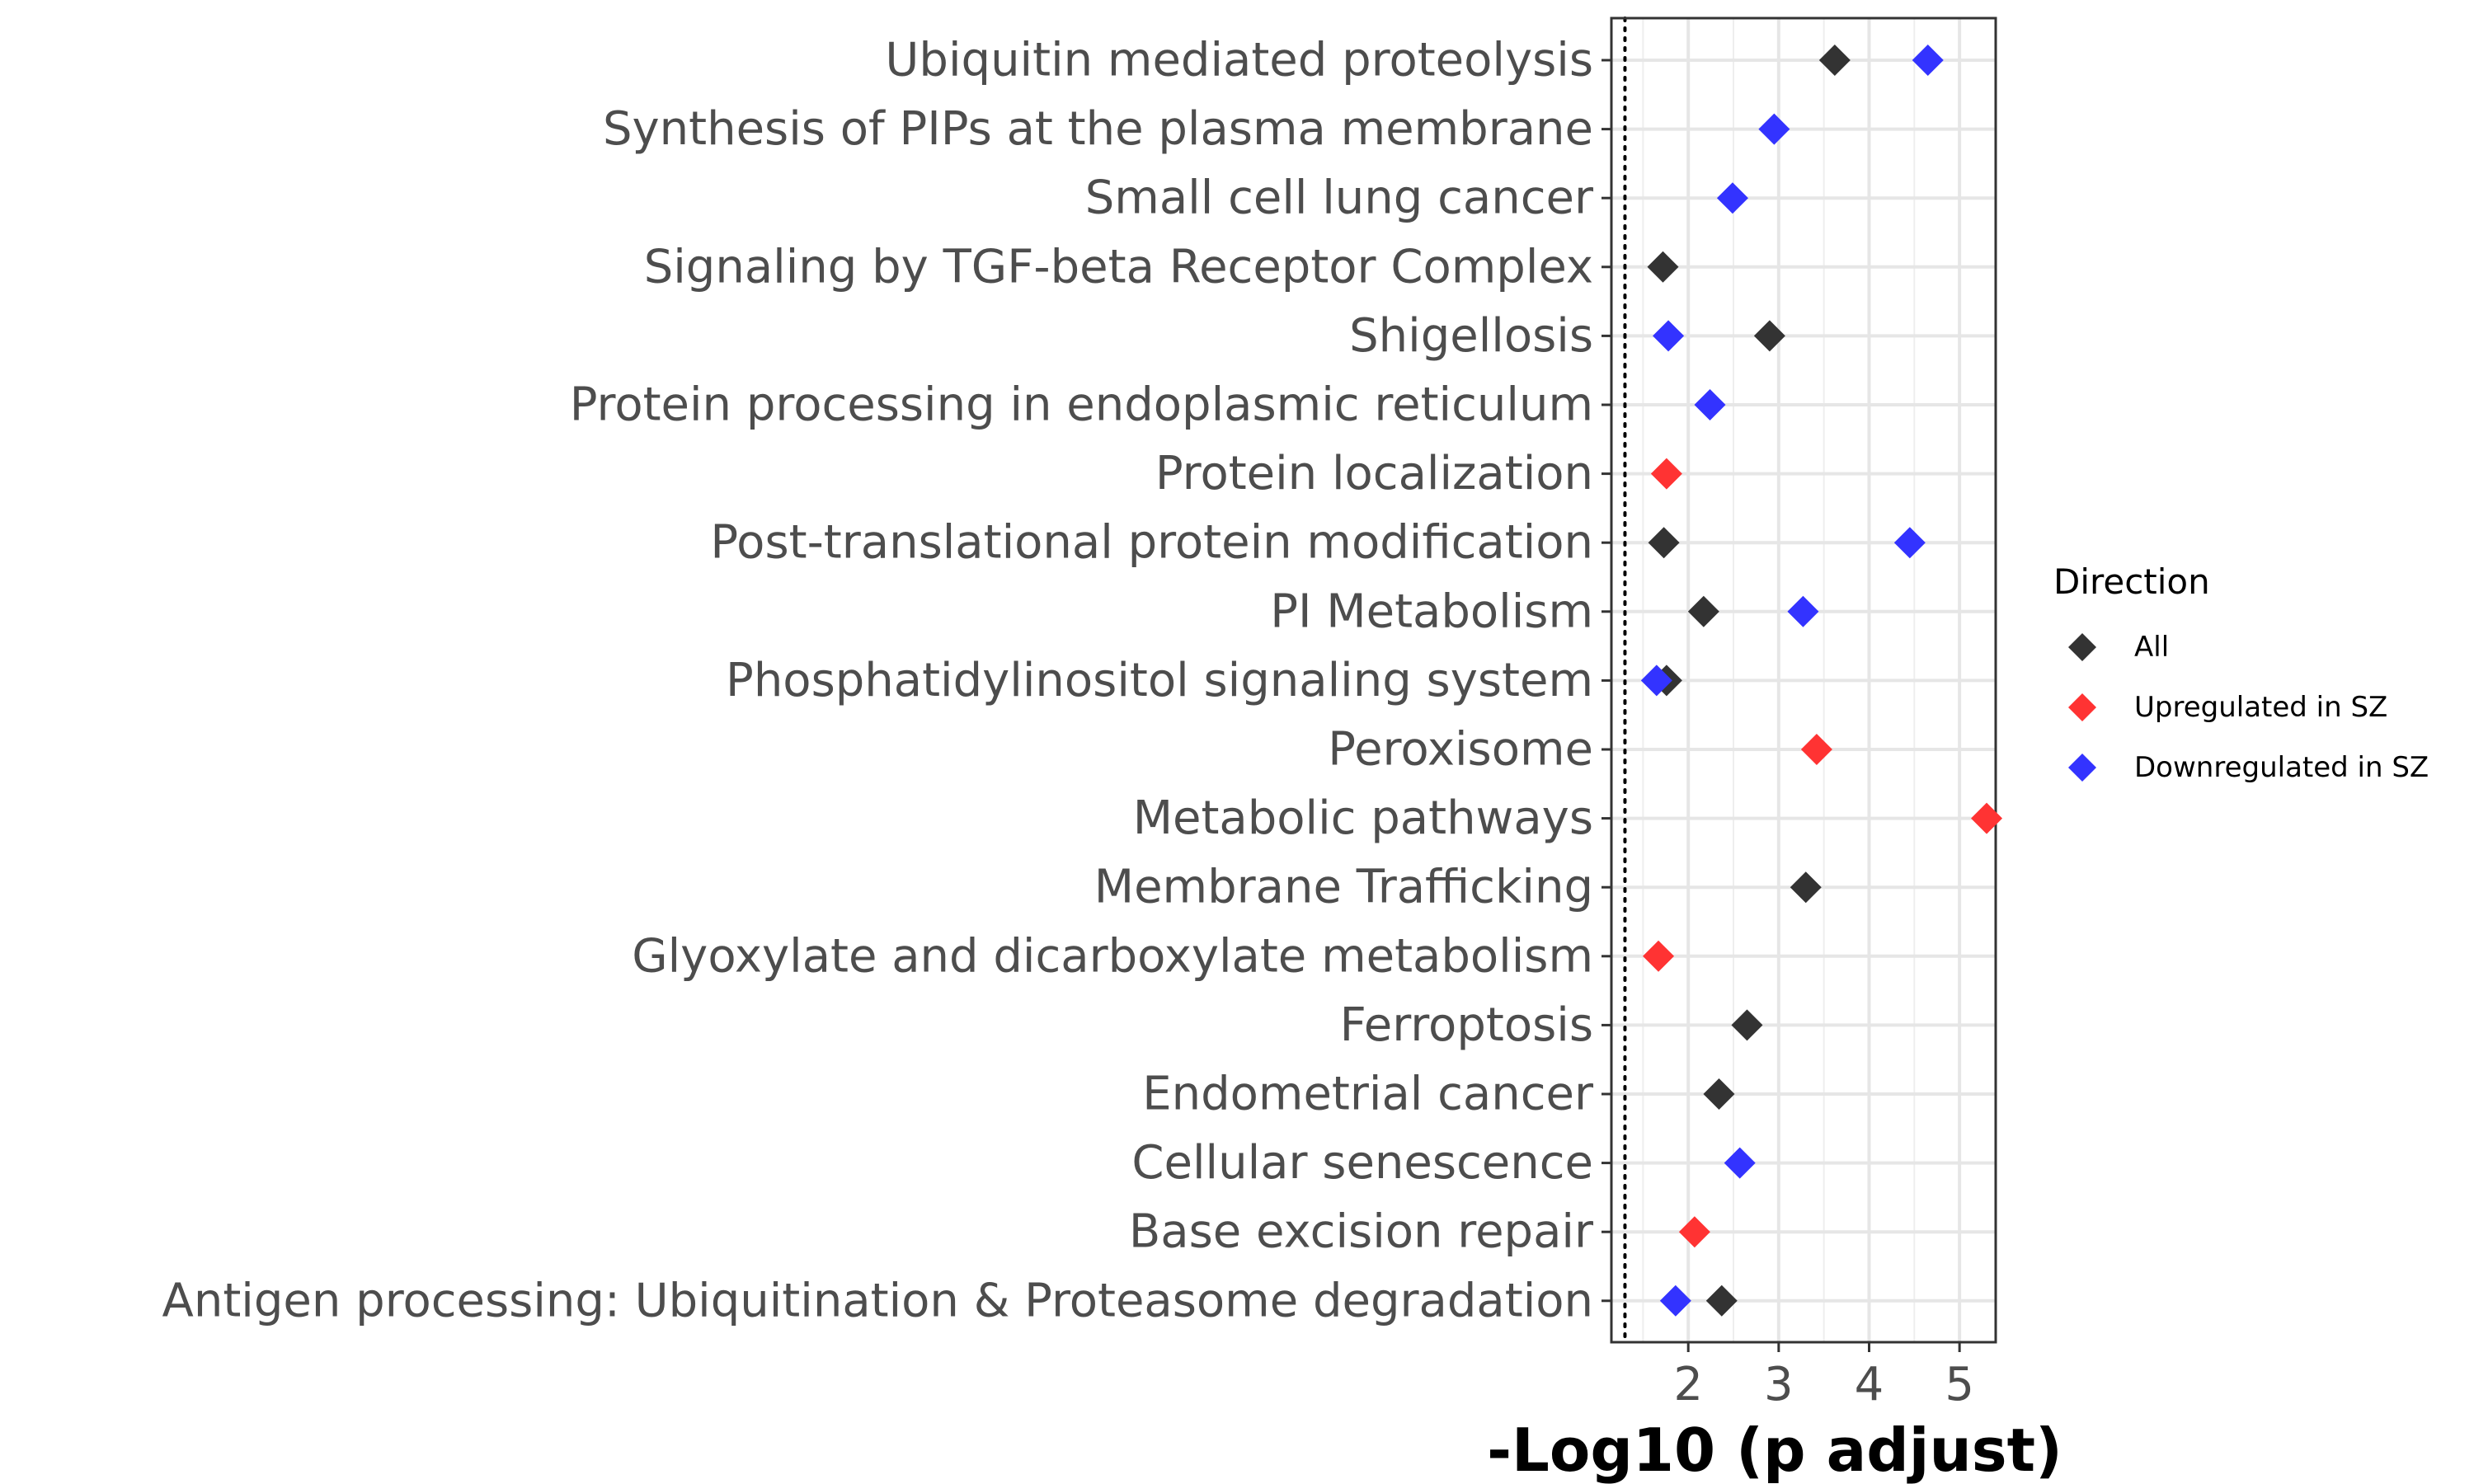 Image resolution: width=2474 pixels, height=1484 pixels. Describe the element at coordinates (1779, 1384) in the screenshot. I see `x-tick-label: 3` at that location.